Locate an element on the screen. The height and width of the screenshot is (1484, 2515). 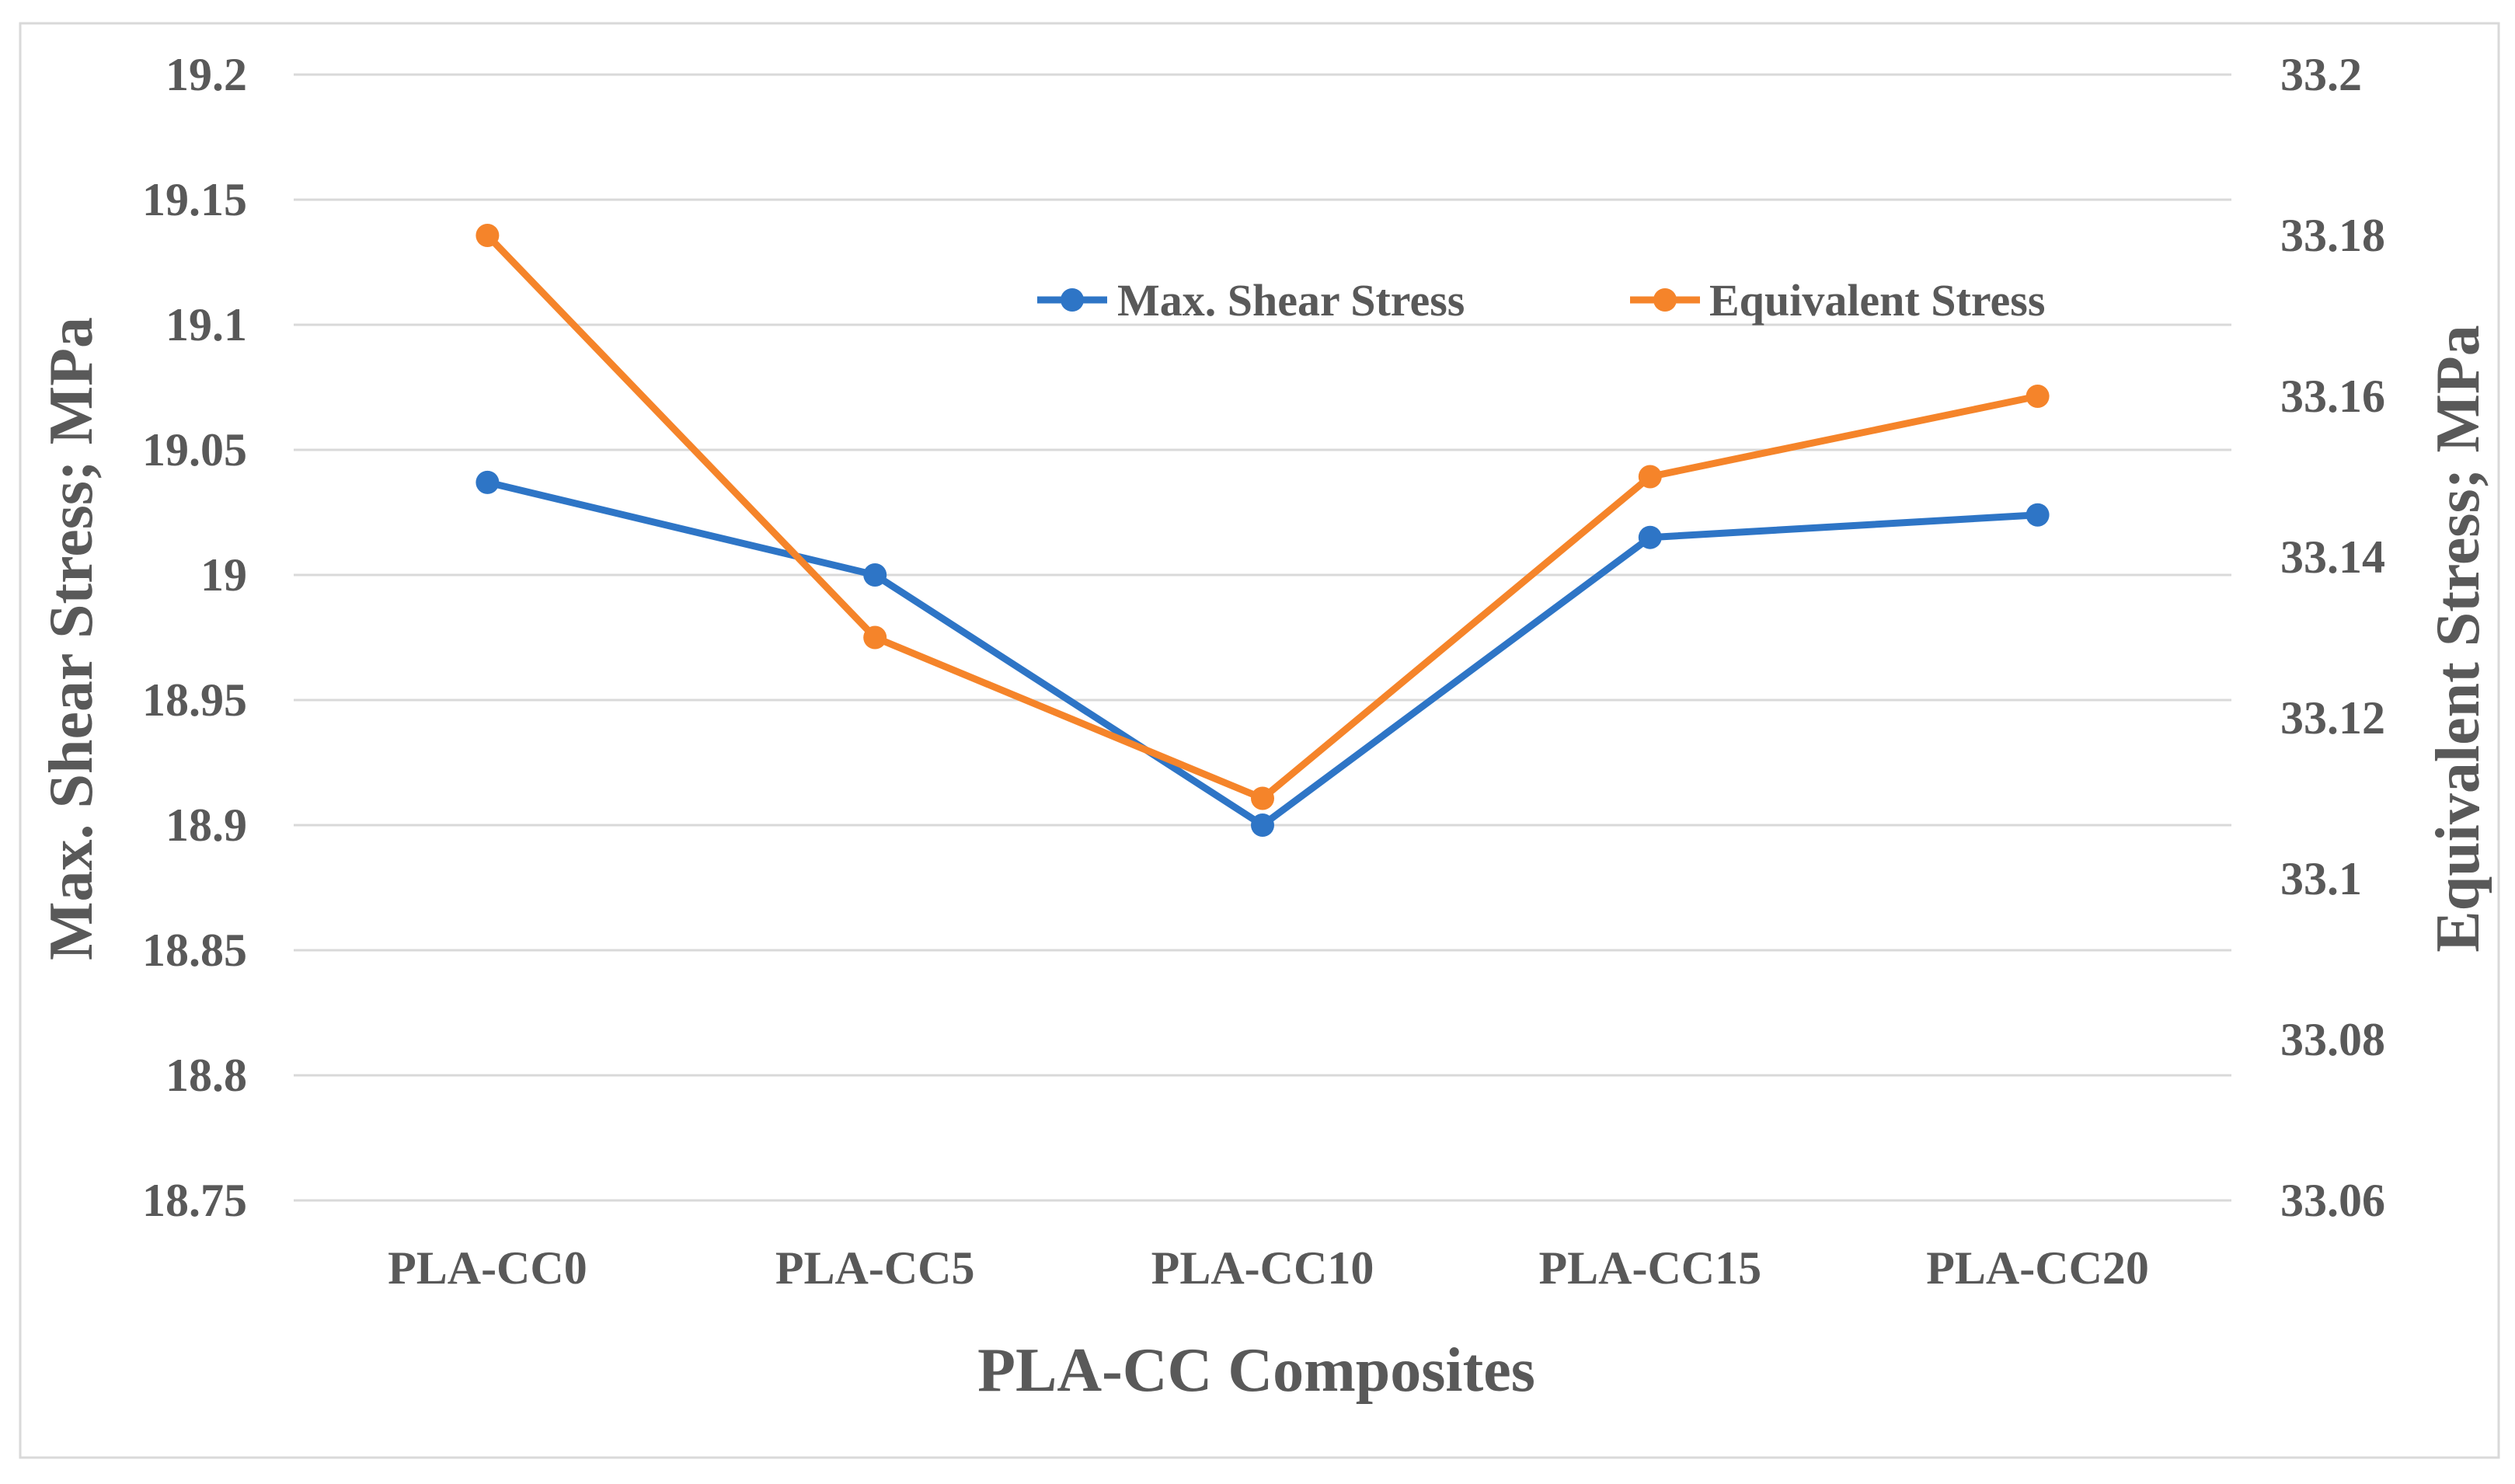
x-axis-title: PLA-CC Composites is located at coordinates (1256, 1370).